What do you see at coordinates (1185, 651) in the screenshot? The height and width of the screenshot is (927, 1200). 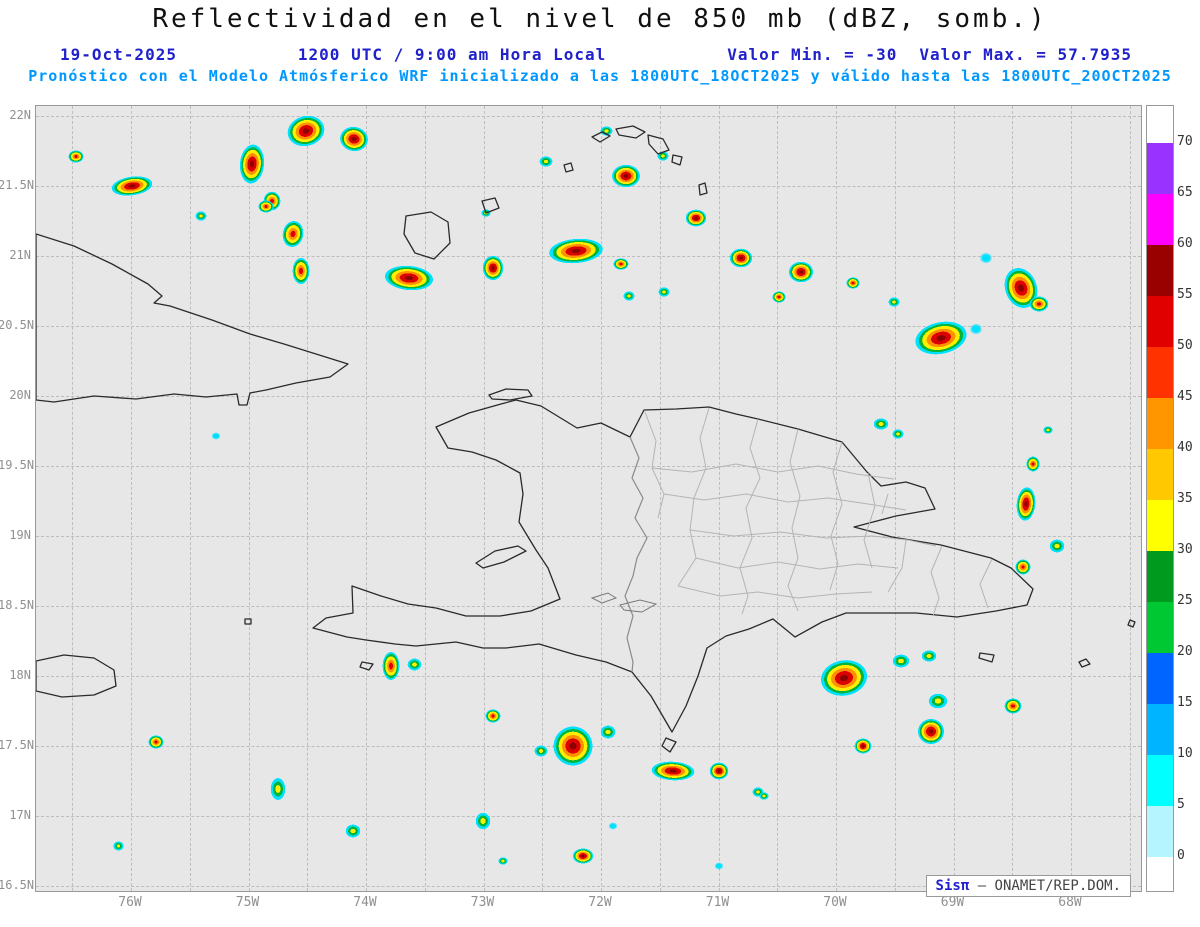 I see `colorbar-tick-label: 20` at bounding box center [1185, 651].